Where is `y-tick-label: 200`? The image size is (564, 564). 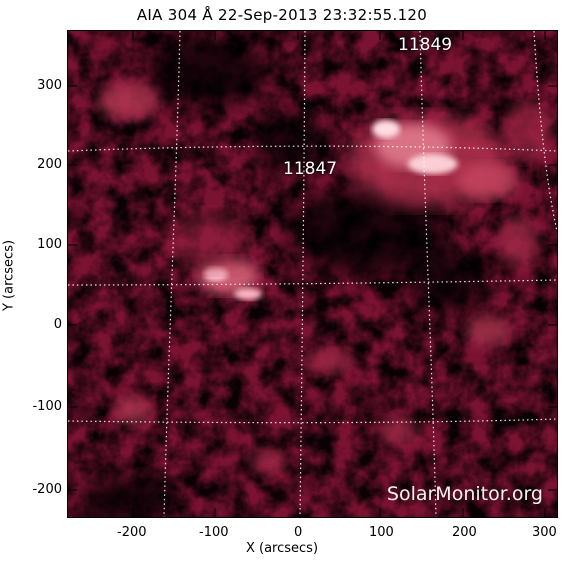 y-tick-label: 200 is located at coordinates (49, 164).